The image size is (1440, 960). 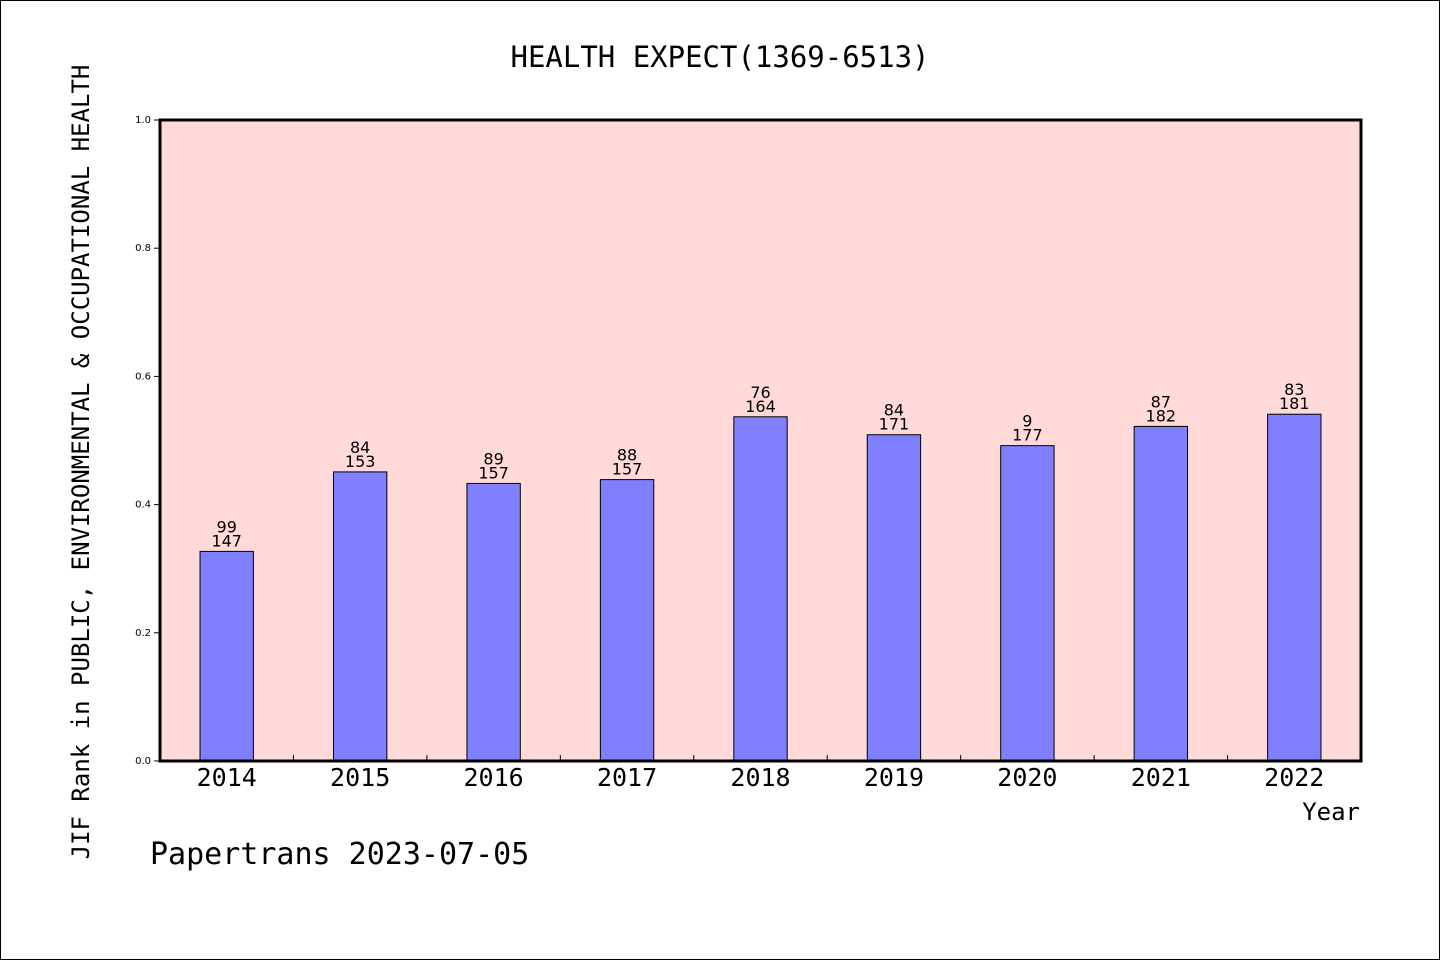 I want to click on x-axis: 2014 2015 2016 2017 2018 2019 2020 2021 2022, so click(x=760, y=773).